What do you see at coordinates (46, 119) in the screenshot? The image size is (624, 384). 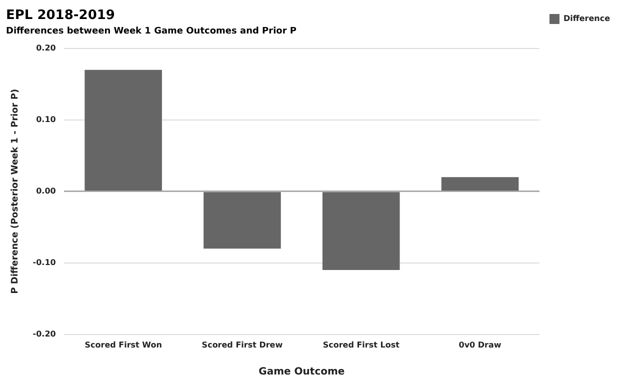 I see `y-tick-label: 0.10` at bounding box center [46, 119].